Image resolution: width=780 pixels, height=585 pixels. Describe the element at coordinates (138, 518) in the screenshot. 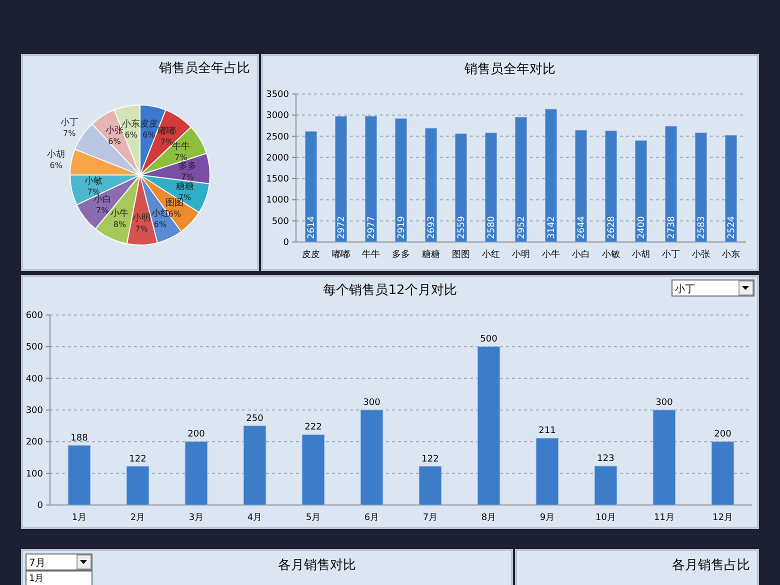

I see `x-tick-label: 2月` at that location.